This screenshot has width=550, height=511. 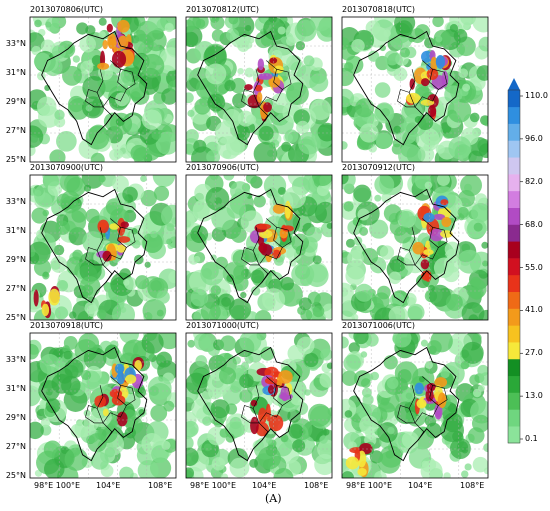 I want to click on colorbar-label: 110.0, so click(x=536, y=95).